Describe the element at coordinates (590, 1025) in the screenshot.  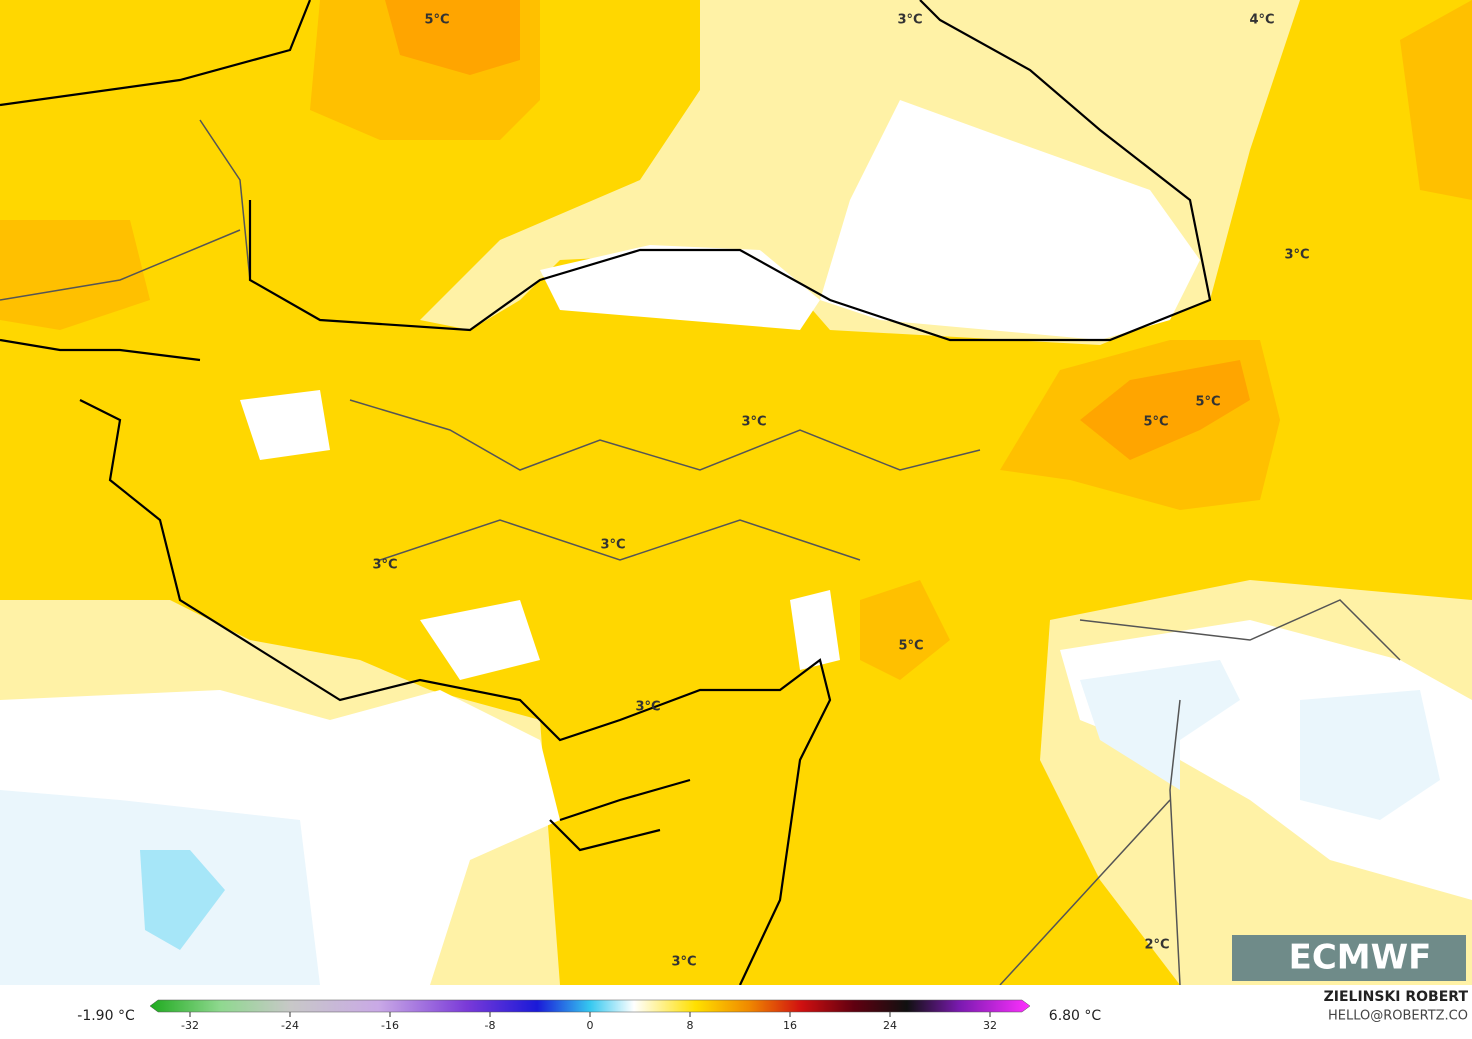
I see `colorbar-tick-label: 0` at that location.